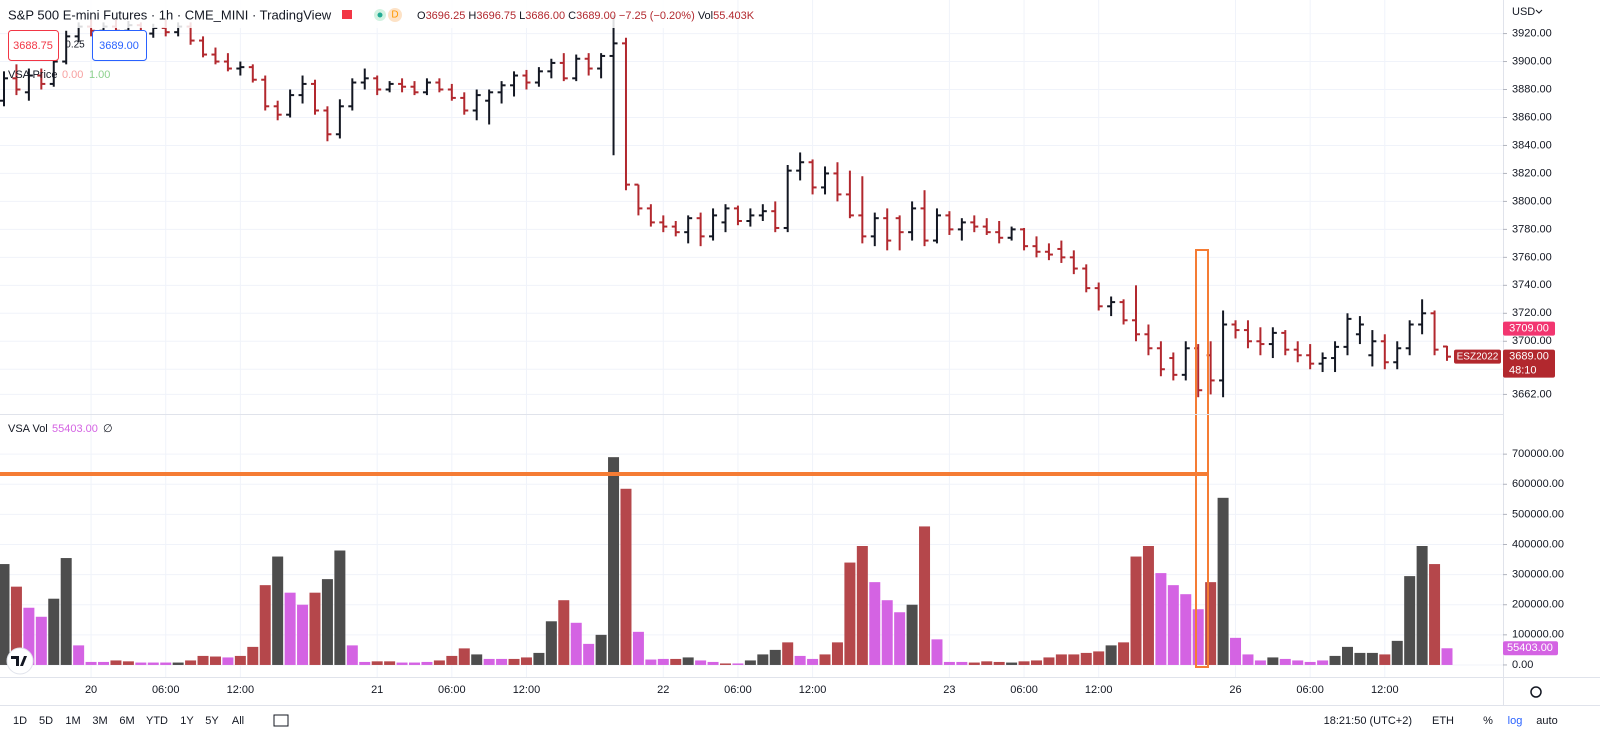  Describe the element at coordinates (446, 16) in the screenshot. I see `ohlc-value: 3696.25` at that location.